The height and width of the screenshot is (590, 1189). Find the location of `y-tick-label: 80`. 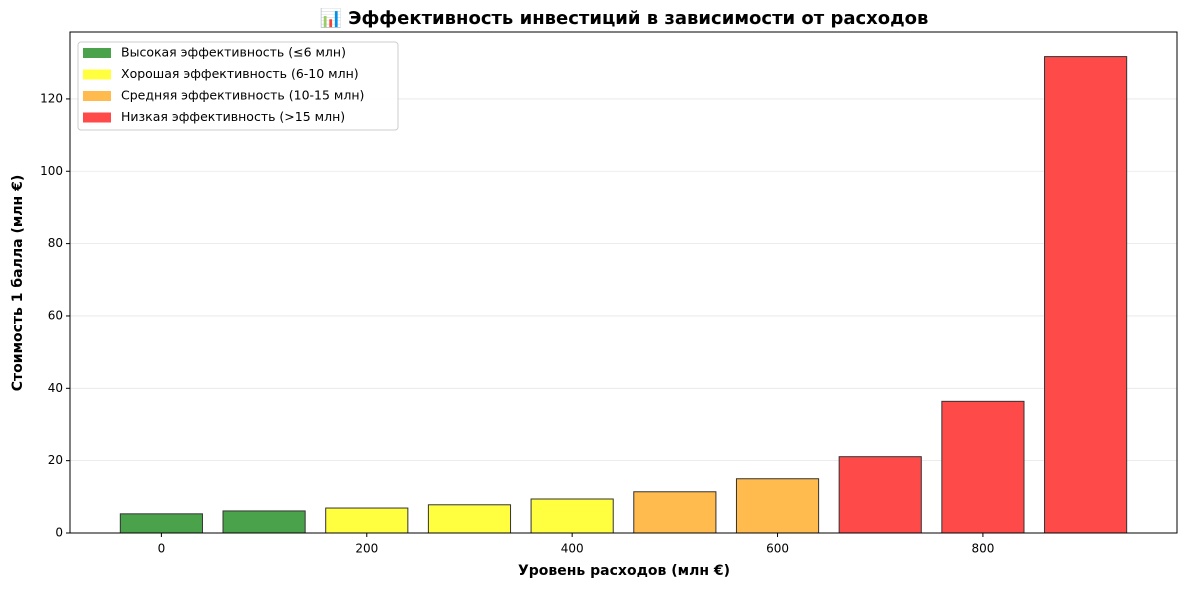

y-tick-label: 80 is located at coordinates (55, 243).